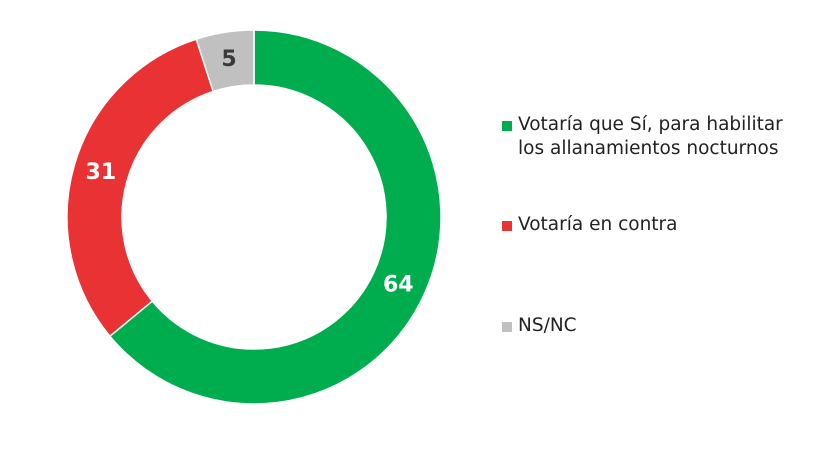  I want to click on value-label: 64, so click(398, 284).